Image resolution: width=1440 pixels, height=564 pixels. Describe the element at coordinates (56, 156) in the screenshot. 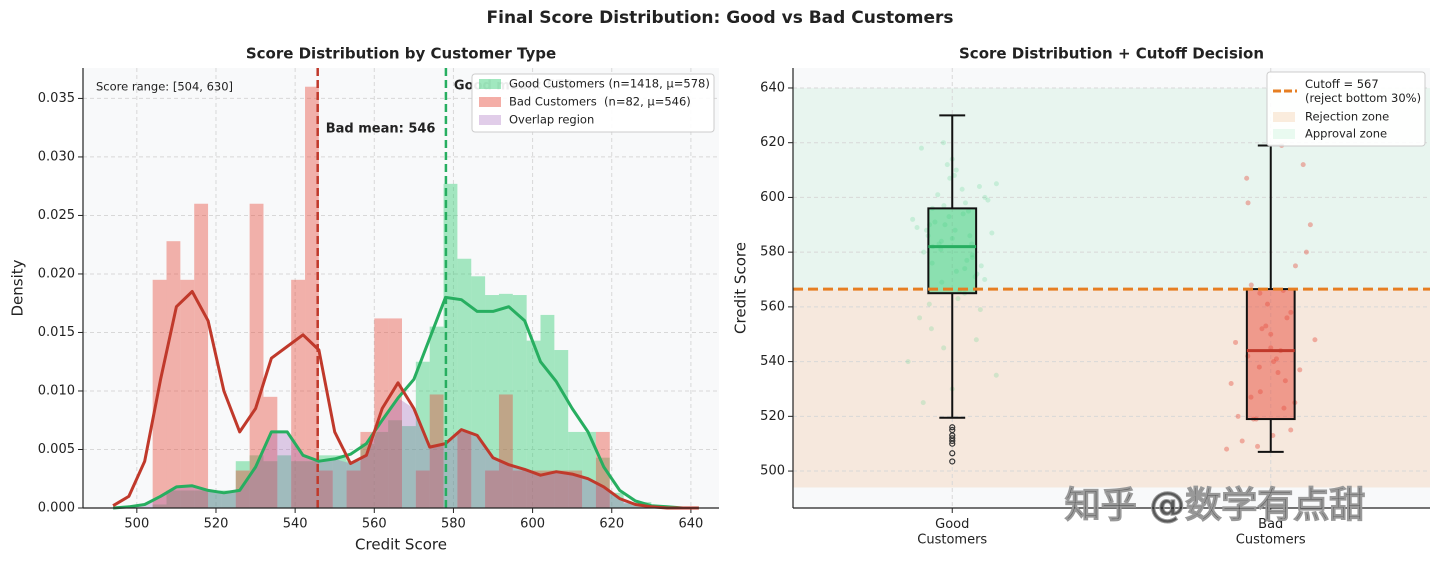

I see `y-tick-label: 0.030` at that location.